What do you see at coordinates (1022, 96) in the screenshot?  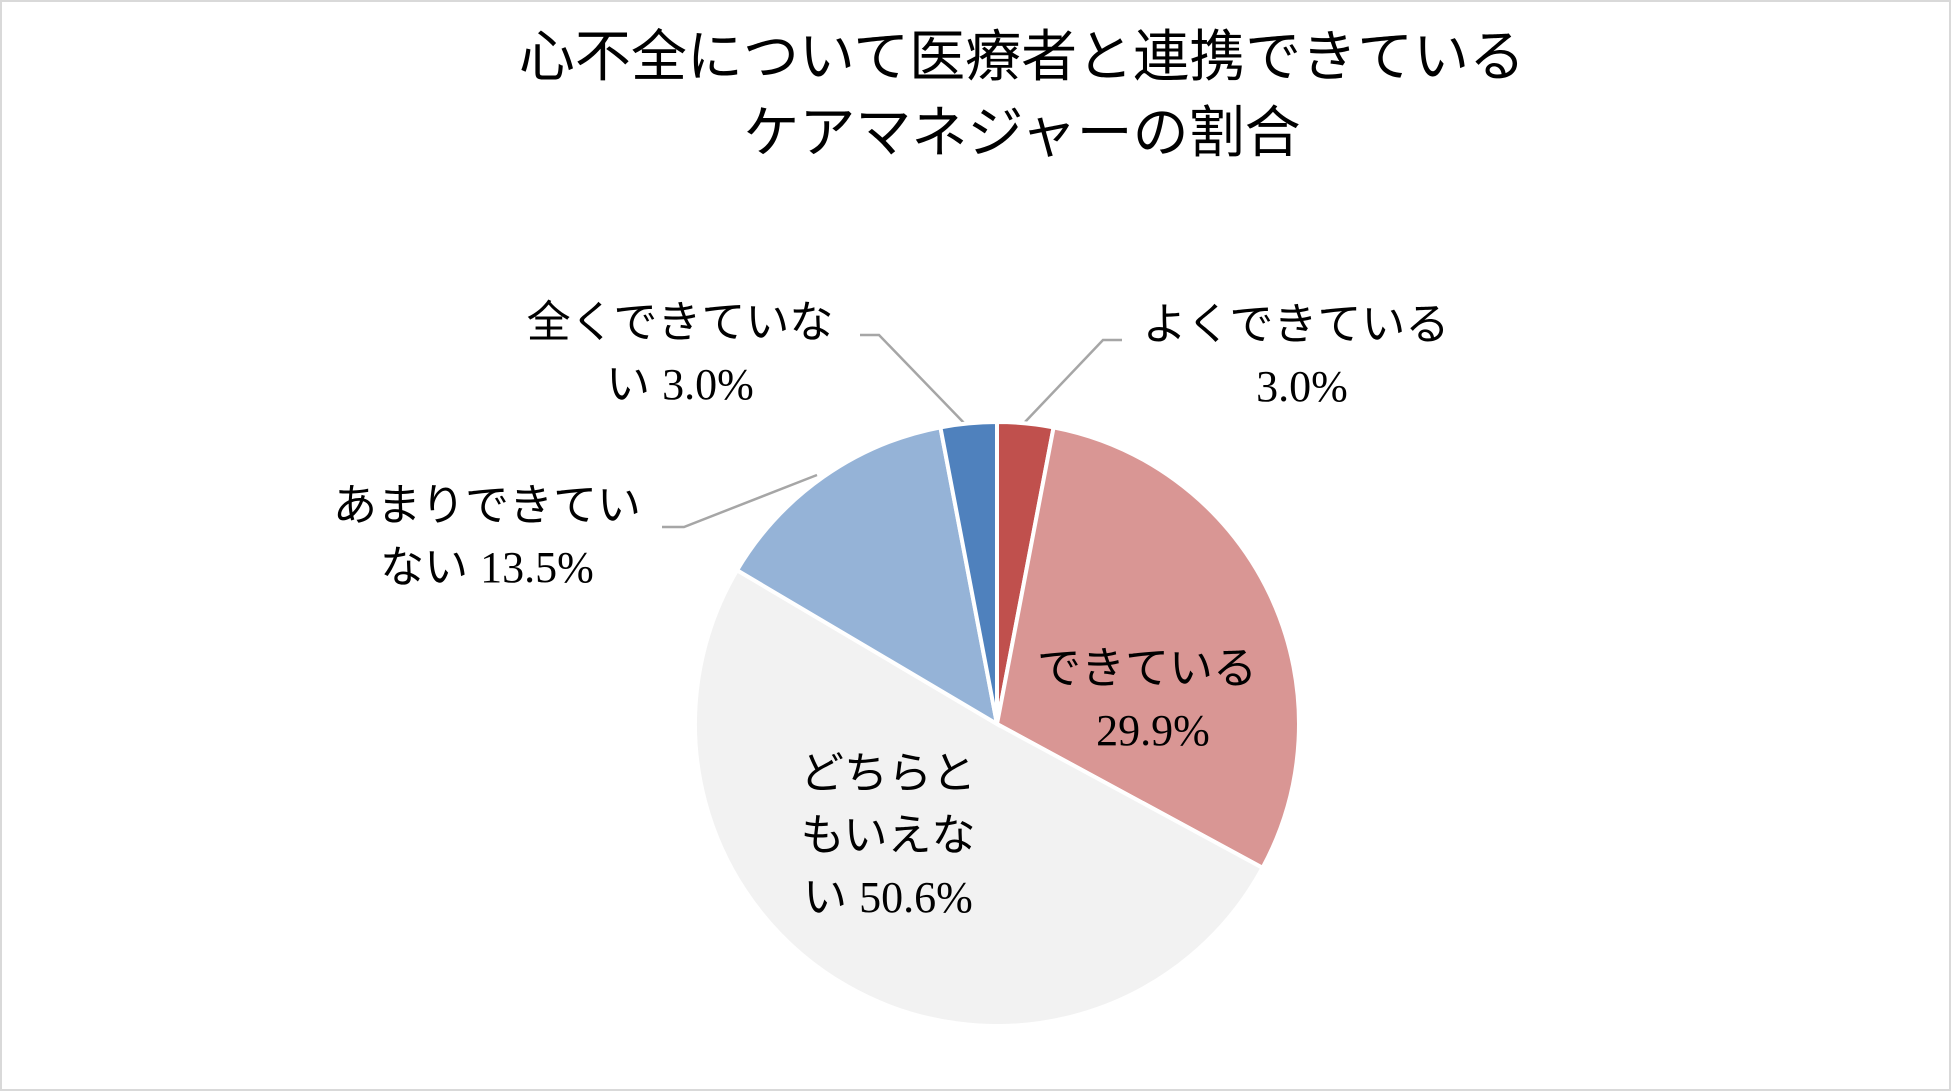 I see `chart-title: 心不全について医療者と連携できている ケアマネジャーの割合` at bounding box center [1022, 96].